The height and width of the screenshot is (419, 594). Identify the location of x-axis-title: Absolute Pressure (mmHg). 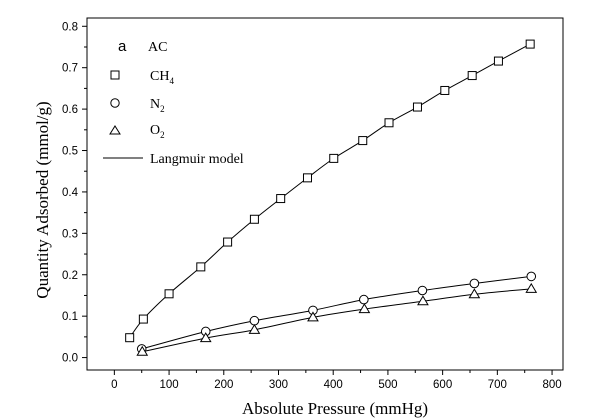
(335, 408).